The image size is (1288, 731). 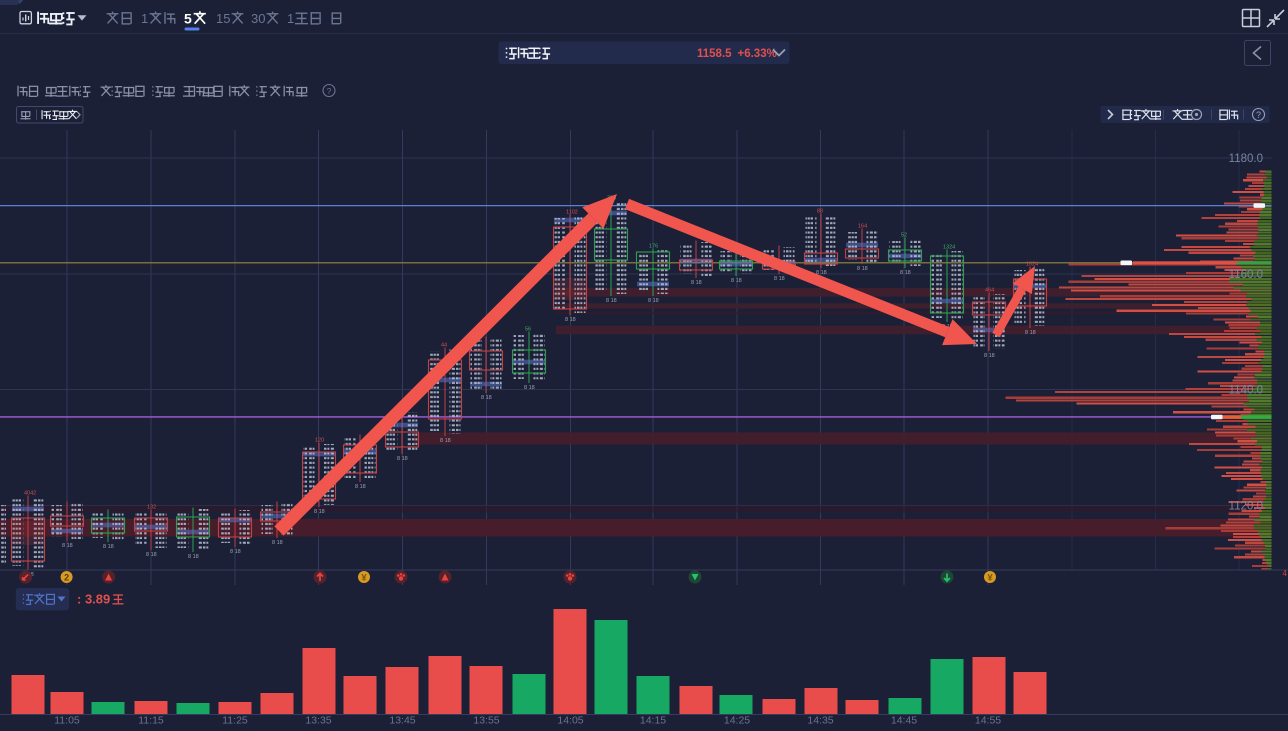 What do you see at coordinates (444, 346) in the screenshot?
I see `svg-text: 44` at bounding box center [444, 346].